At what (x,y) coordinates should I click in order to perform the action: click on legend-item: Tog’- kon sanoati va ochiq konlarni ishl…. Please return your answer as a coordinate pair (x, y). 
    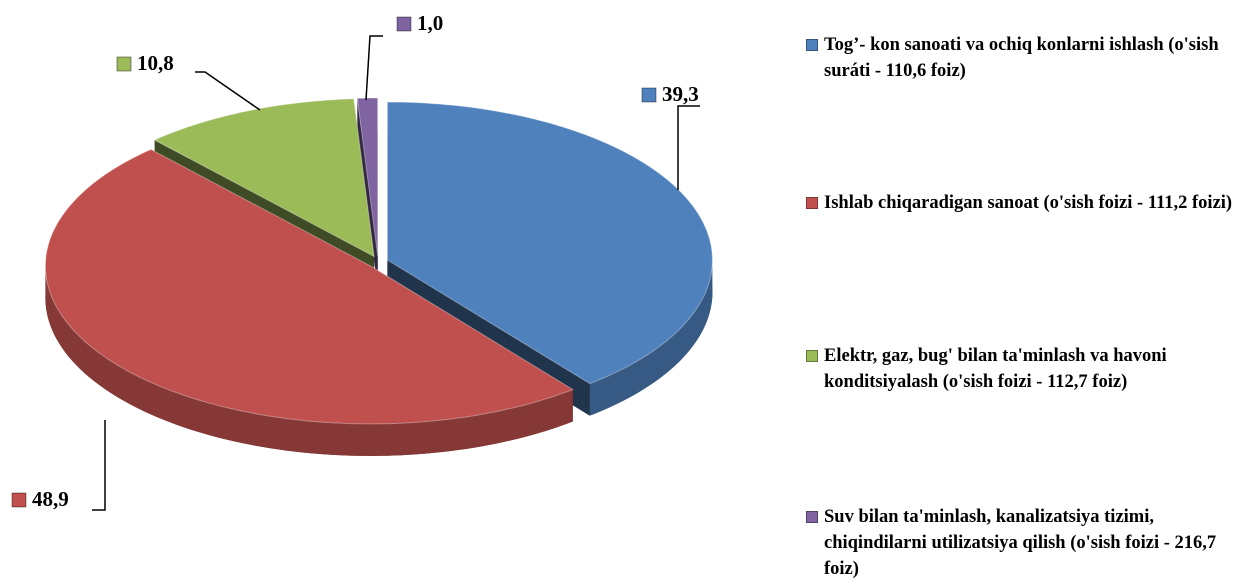
    Looking at the image, I should click on (1023, 58).